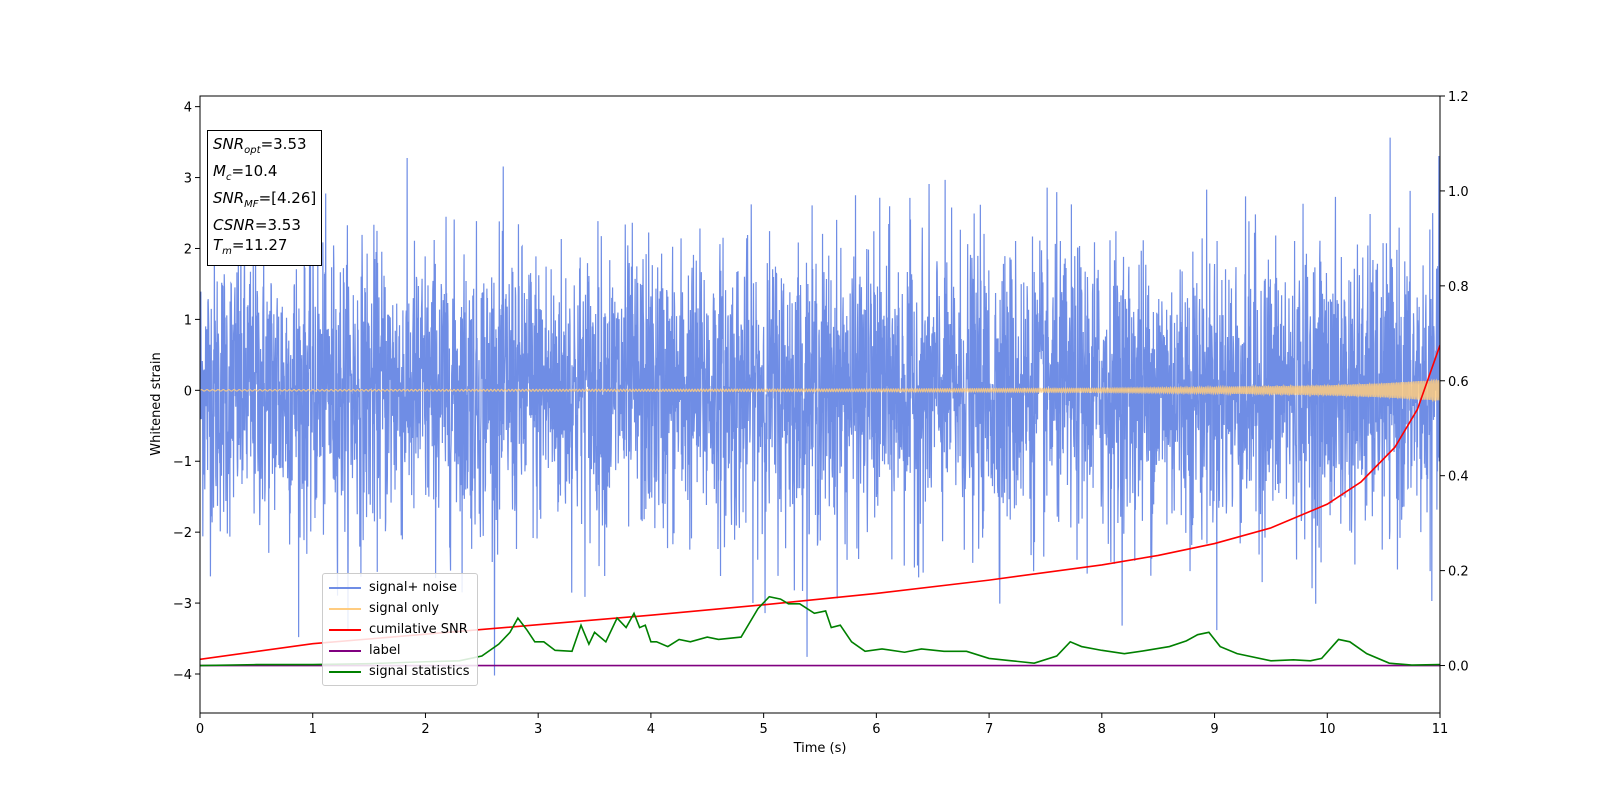  I want to click on info-value: =[4.26], so click(287, 198).